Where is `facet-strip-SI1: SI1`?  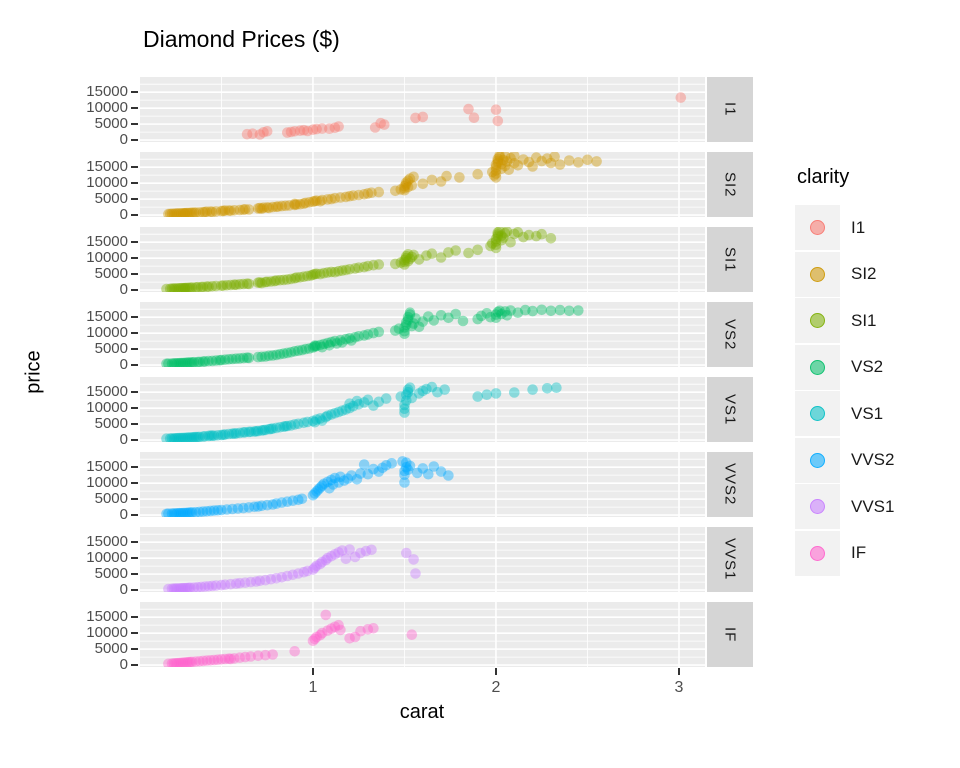
facet-strip-SI1: SI1 is located at coordinates (730, 259).